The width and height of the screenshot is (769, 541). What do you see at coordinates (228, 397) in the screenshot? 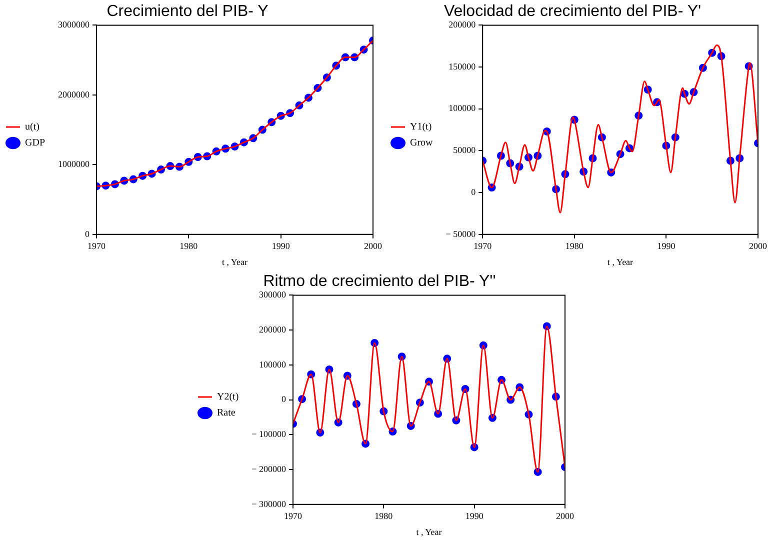
I see `legend-label: Y2(t)` at bounding box center [228, 397].